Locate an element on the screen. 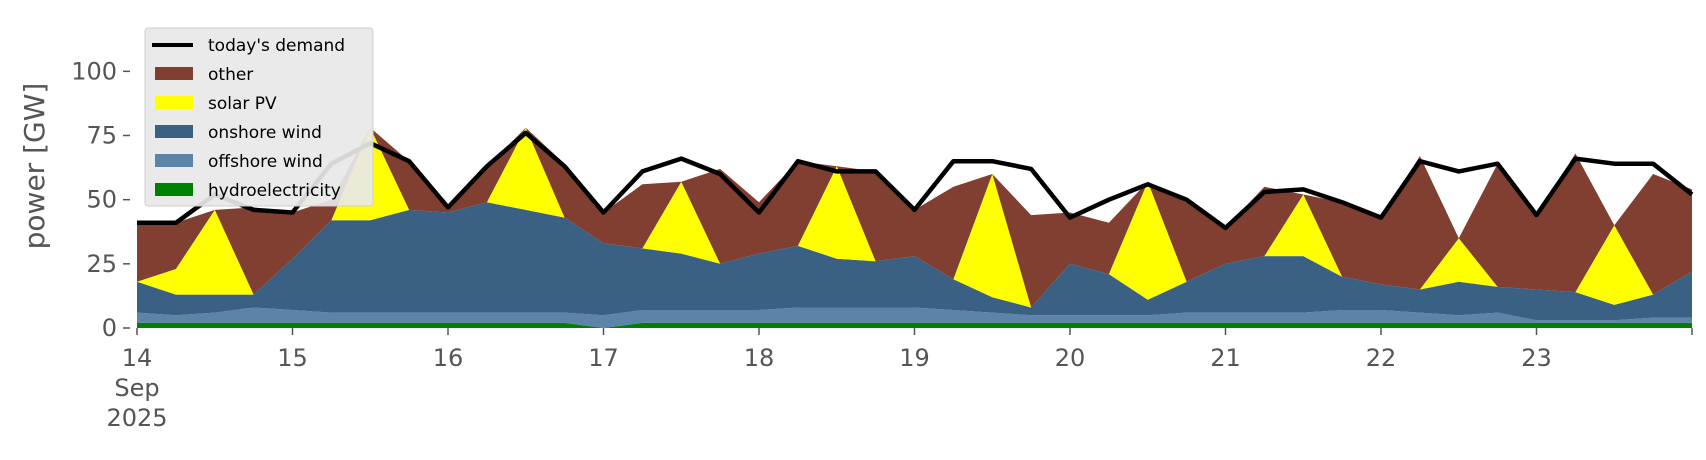 This screenshot has width=1706, height=460. x-tick-label: 19 is located at coordinates (914, 358).